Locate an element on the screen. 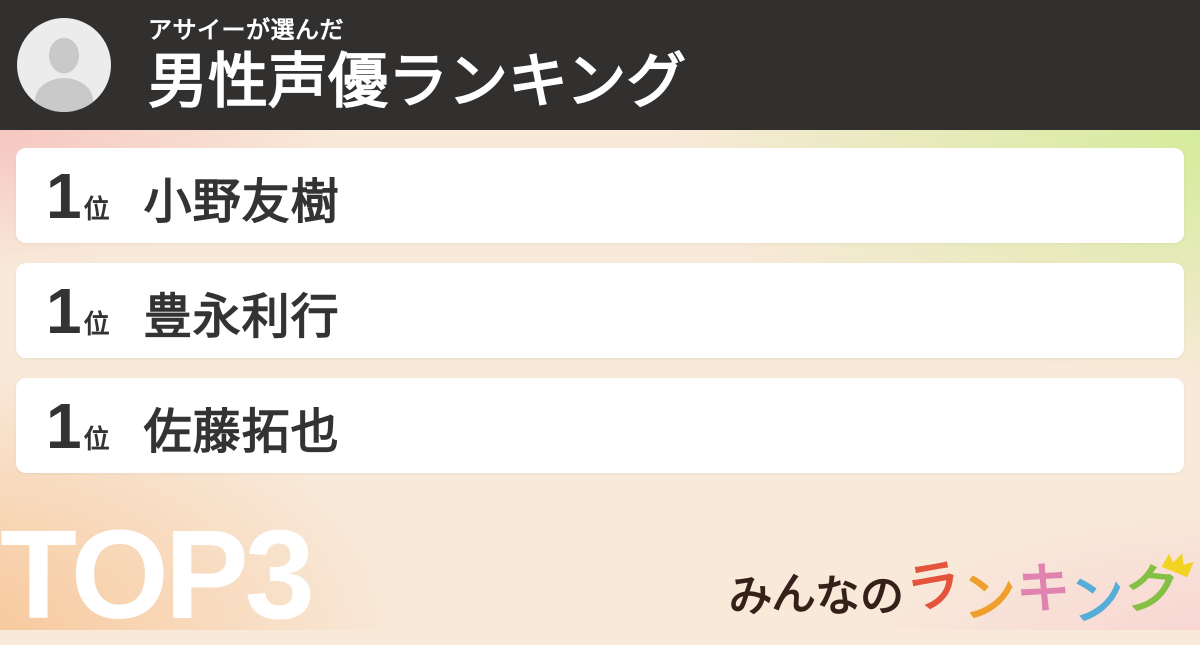 The height and width of the screenshot is (645, 1200). logo-char-5: ン is located at coordinates (989, 597).